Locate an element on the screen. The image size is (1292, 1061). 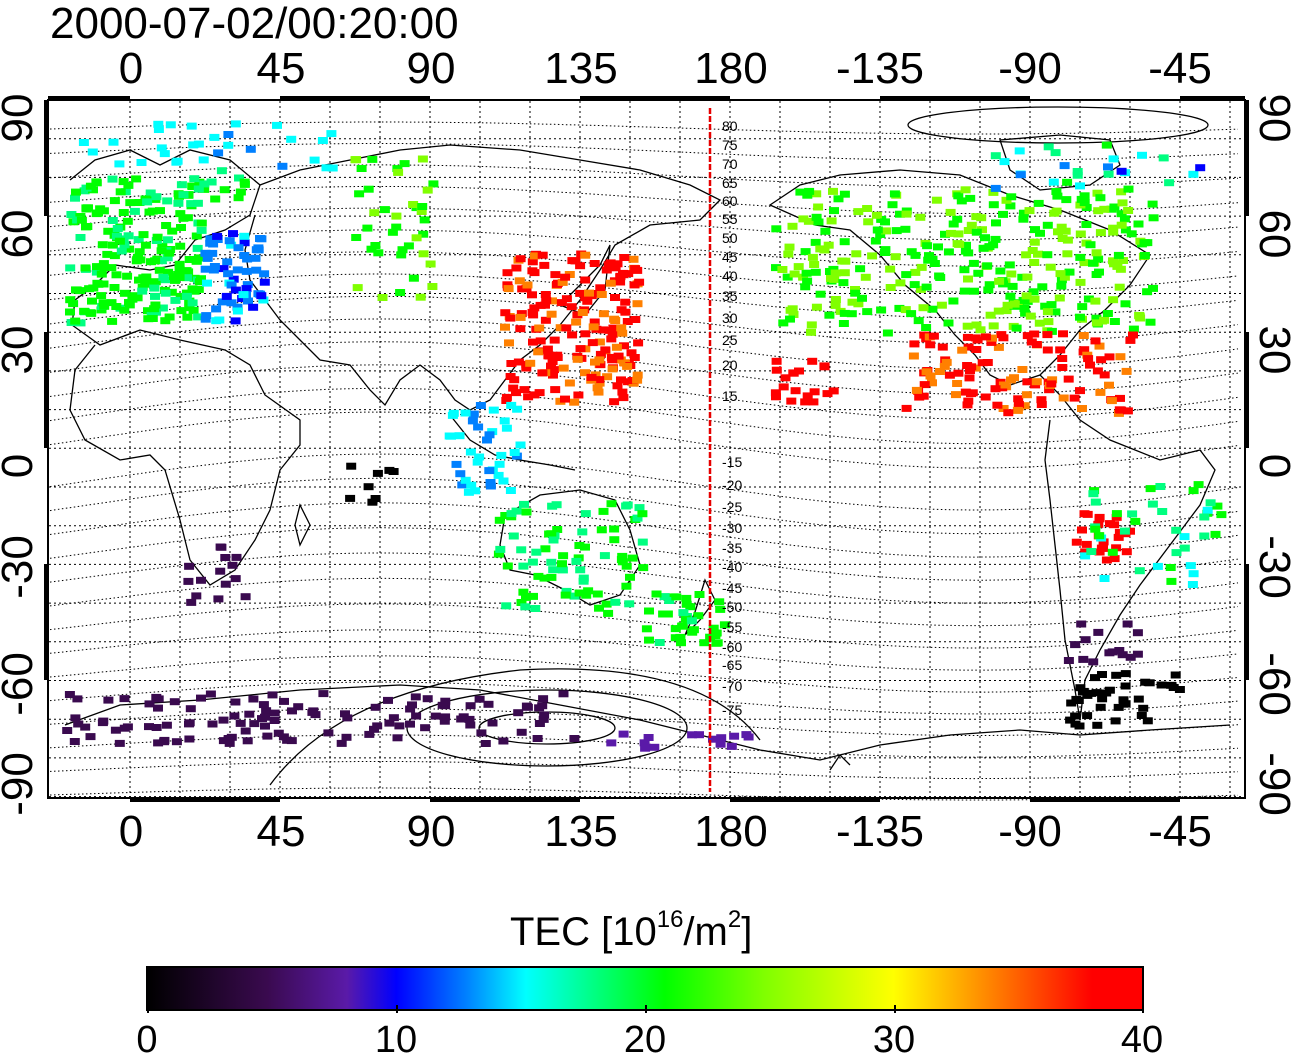
lon-label-top: 135 is located at coordinates (581, 68).